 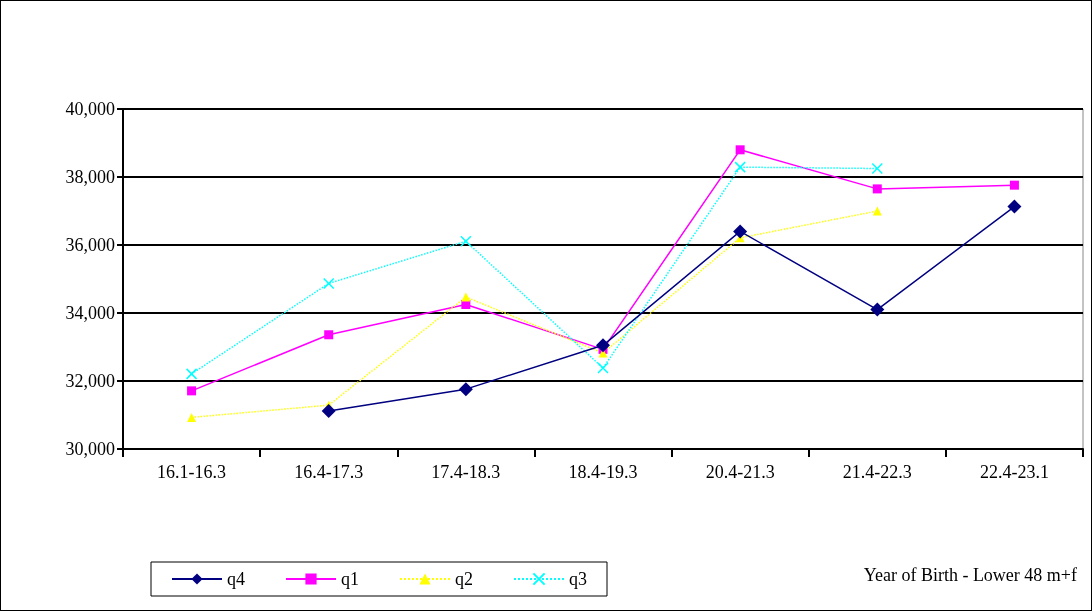 I want to click on x-tick-label: 17.4-18.3, so click(x=466, y=472).